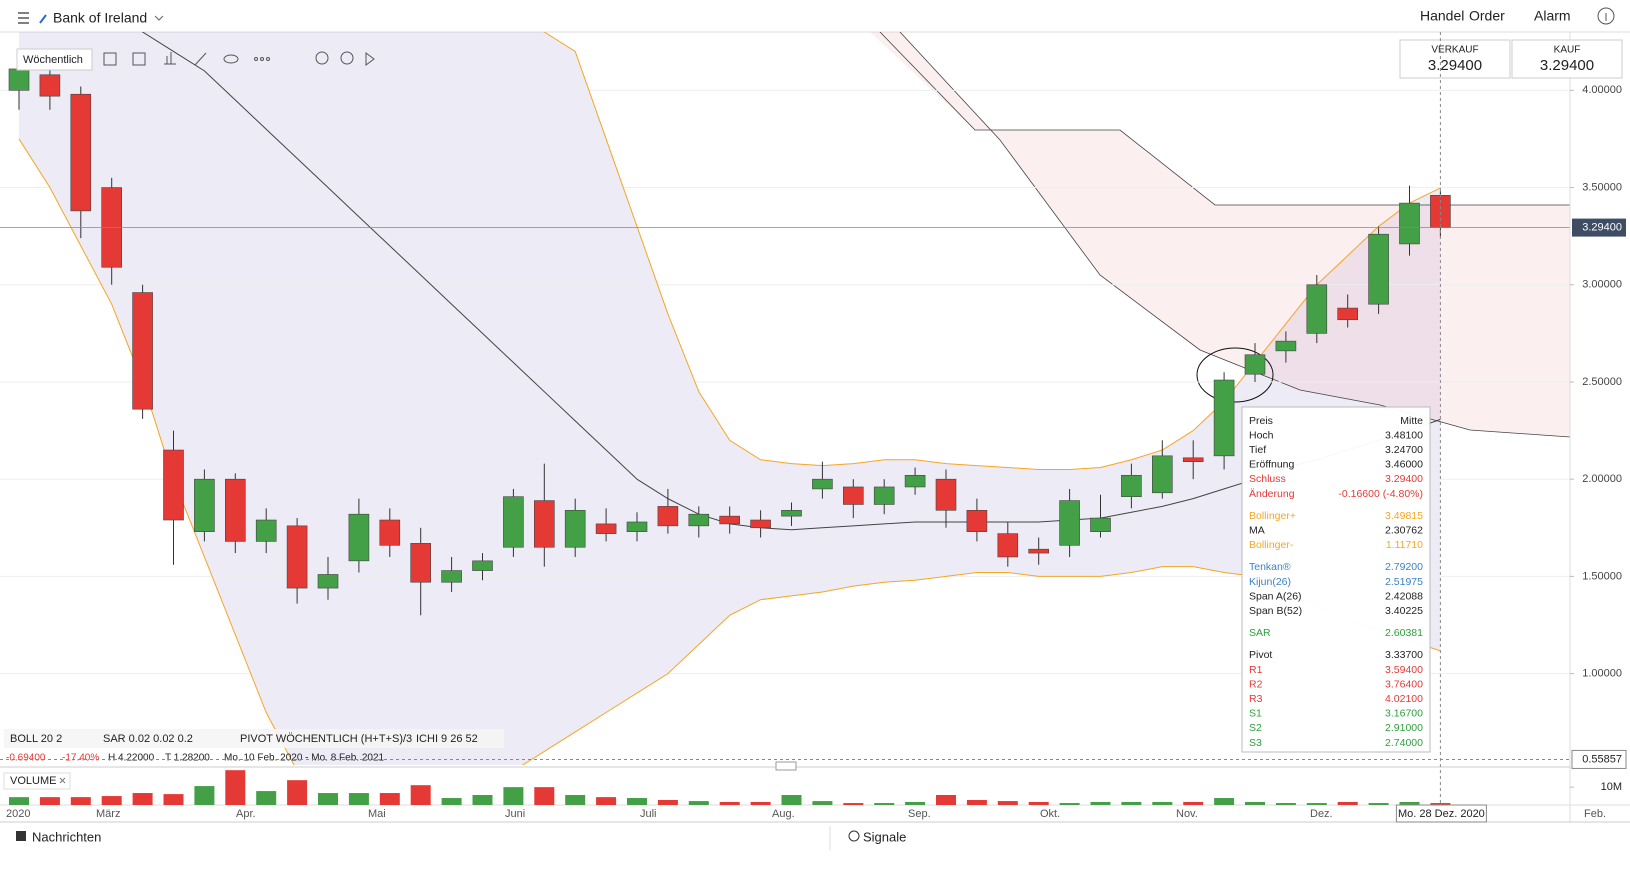  I want to click on buy-box, so click(1567, 59).